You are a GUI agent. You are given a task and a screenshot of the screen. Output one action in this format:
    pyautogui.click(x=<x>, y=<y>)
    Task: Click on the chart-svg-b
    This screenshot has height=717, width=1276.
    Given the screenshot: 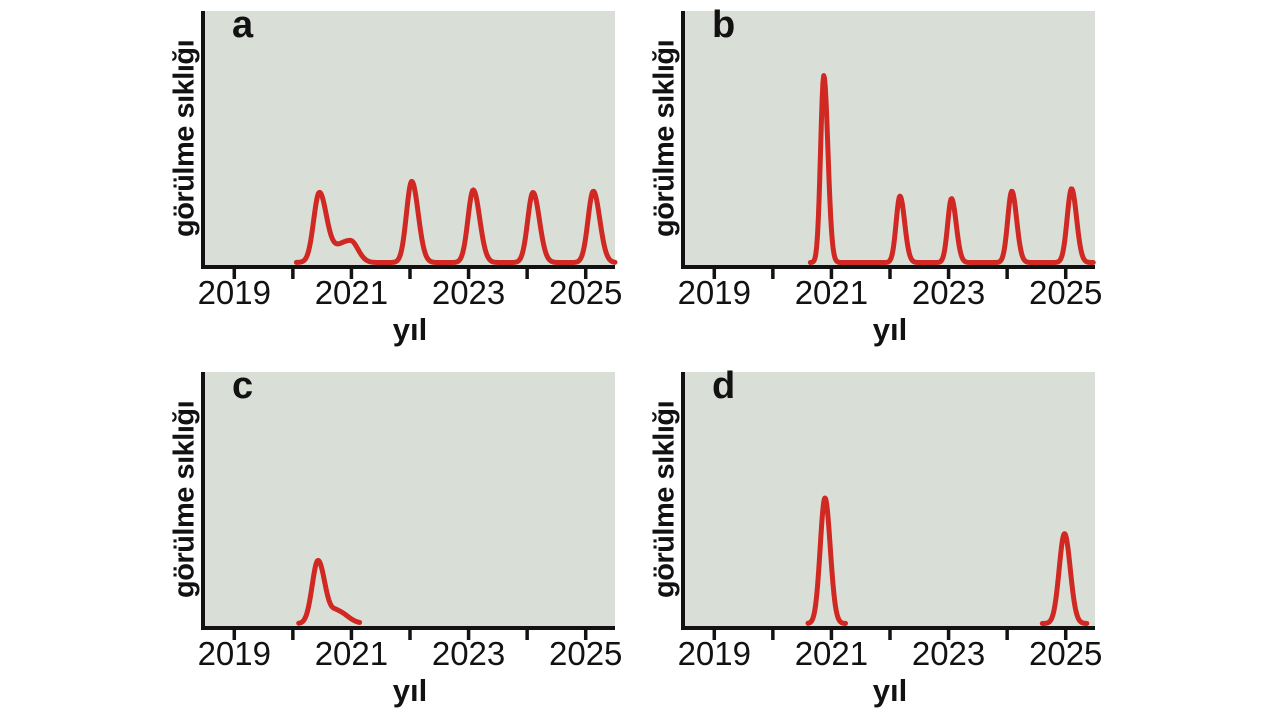 What is the action you would take?
    pyautogui.click(x=888, y=145)
    